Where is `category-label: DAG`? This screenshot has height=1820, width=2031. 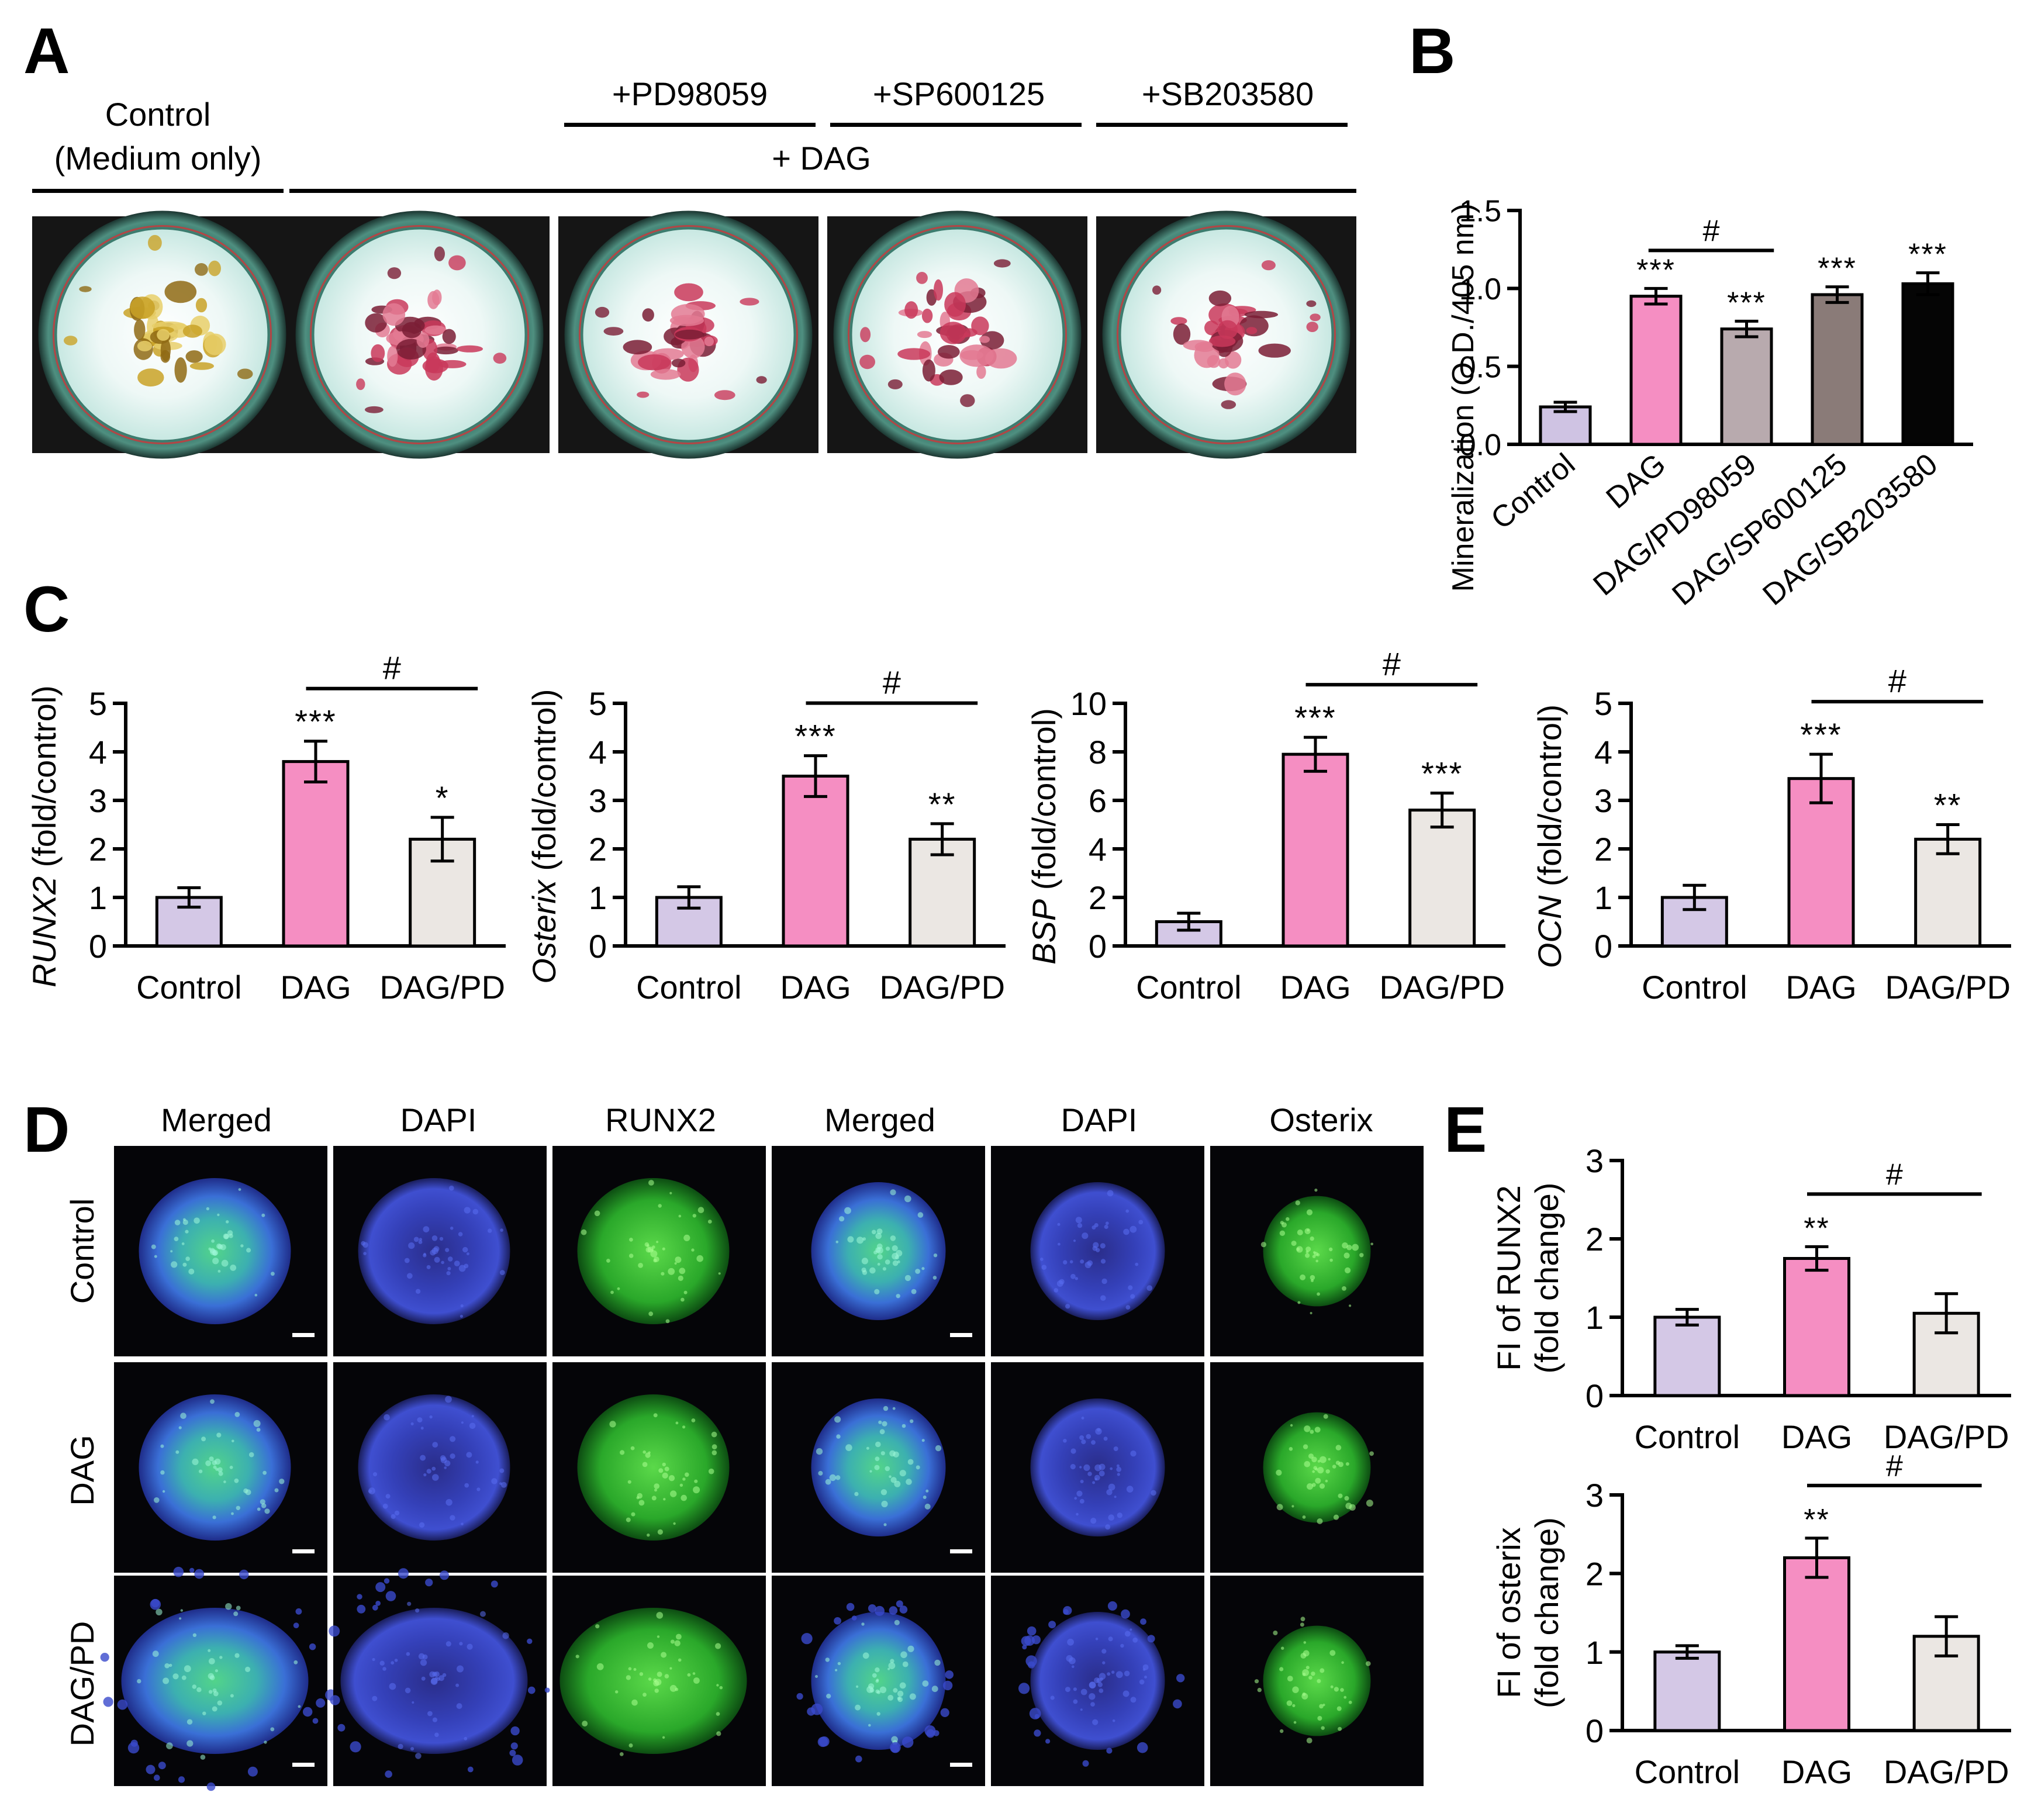
category-label: DAG is located at coordinates (816, 987).